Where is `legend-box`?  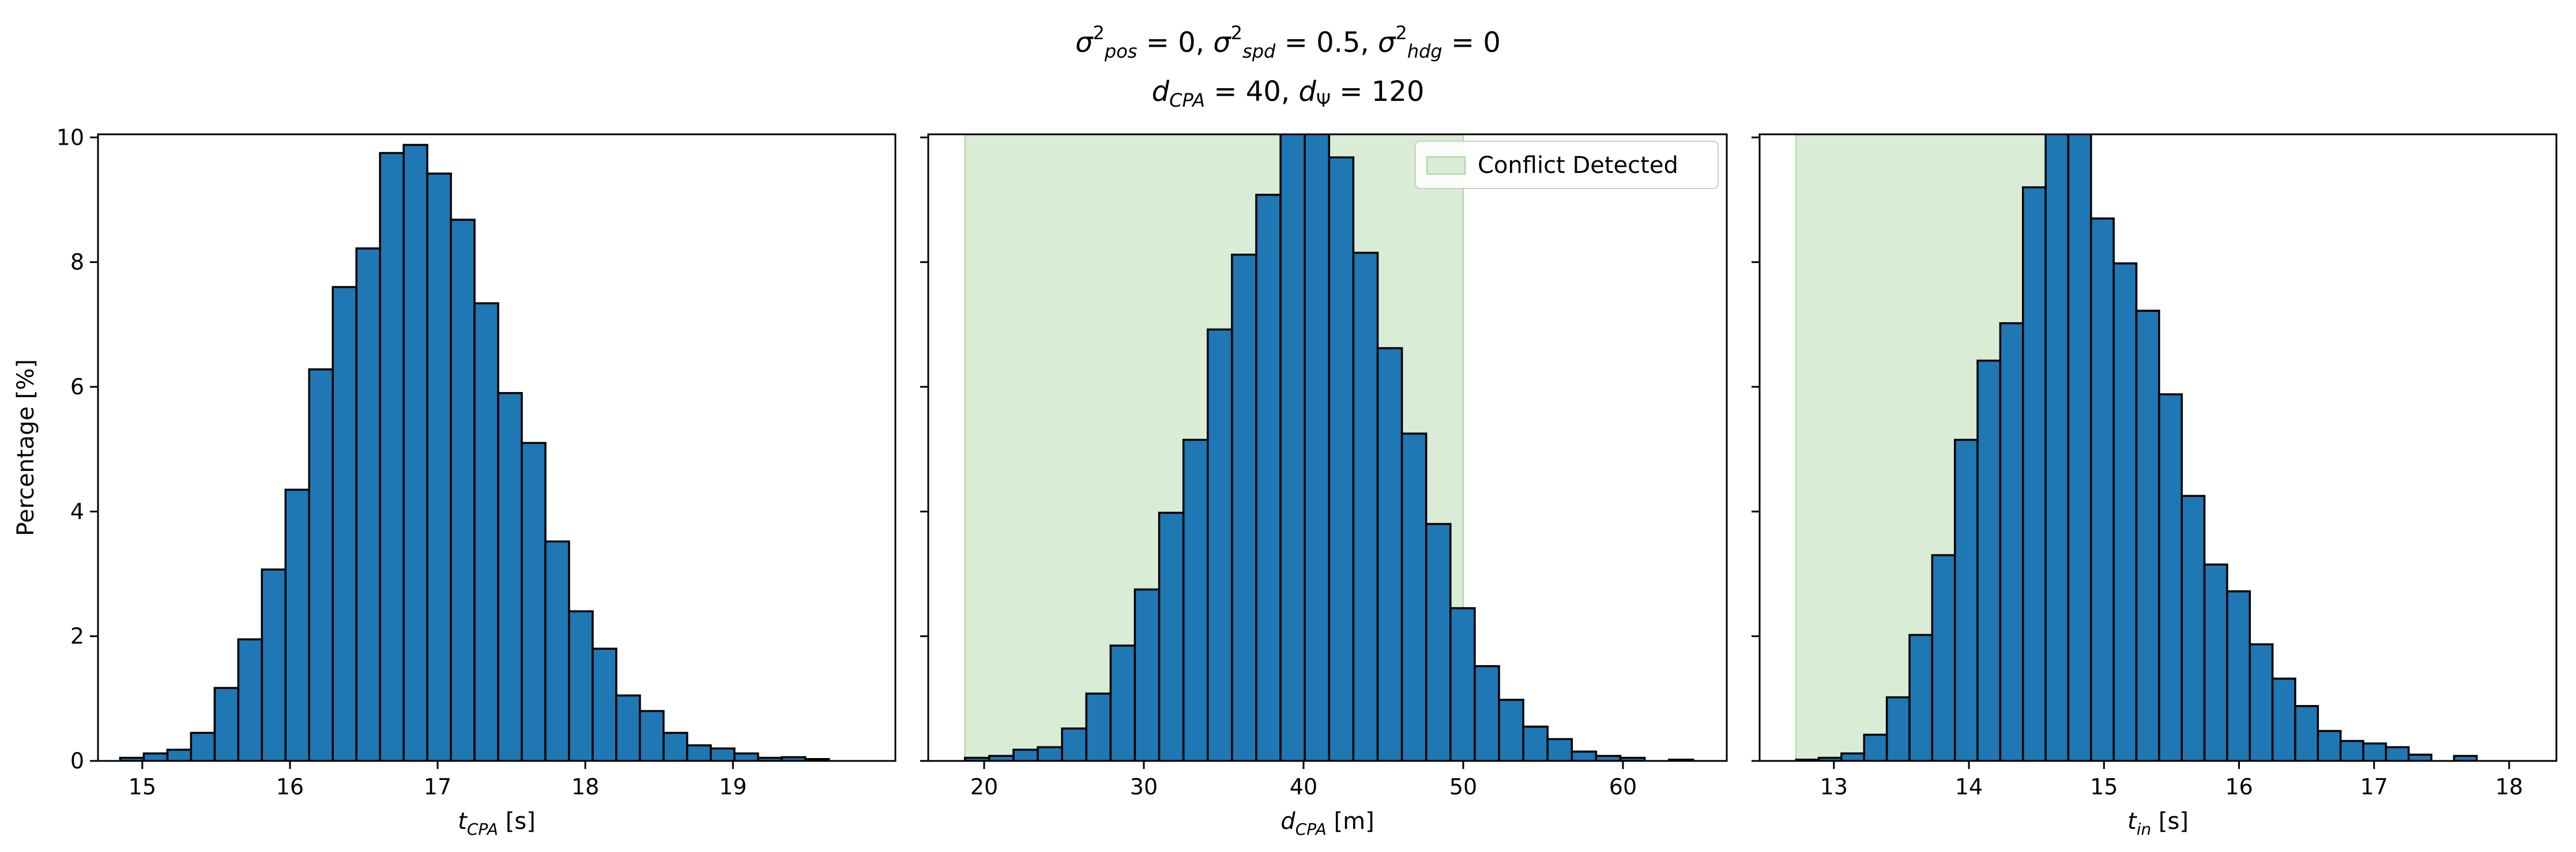 legend-box is located at coordinates (1567, 165).